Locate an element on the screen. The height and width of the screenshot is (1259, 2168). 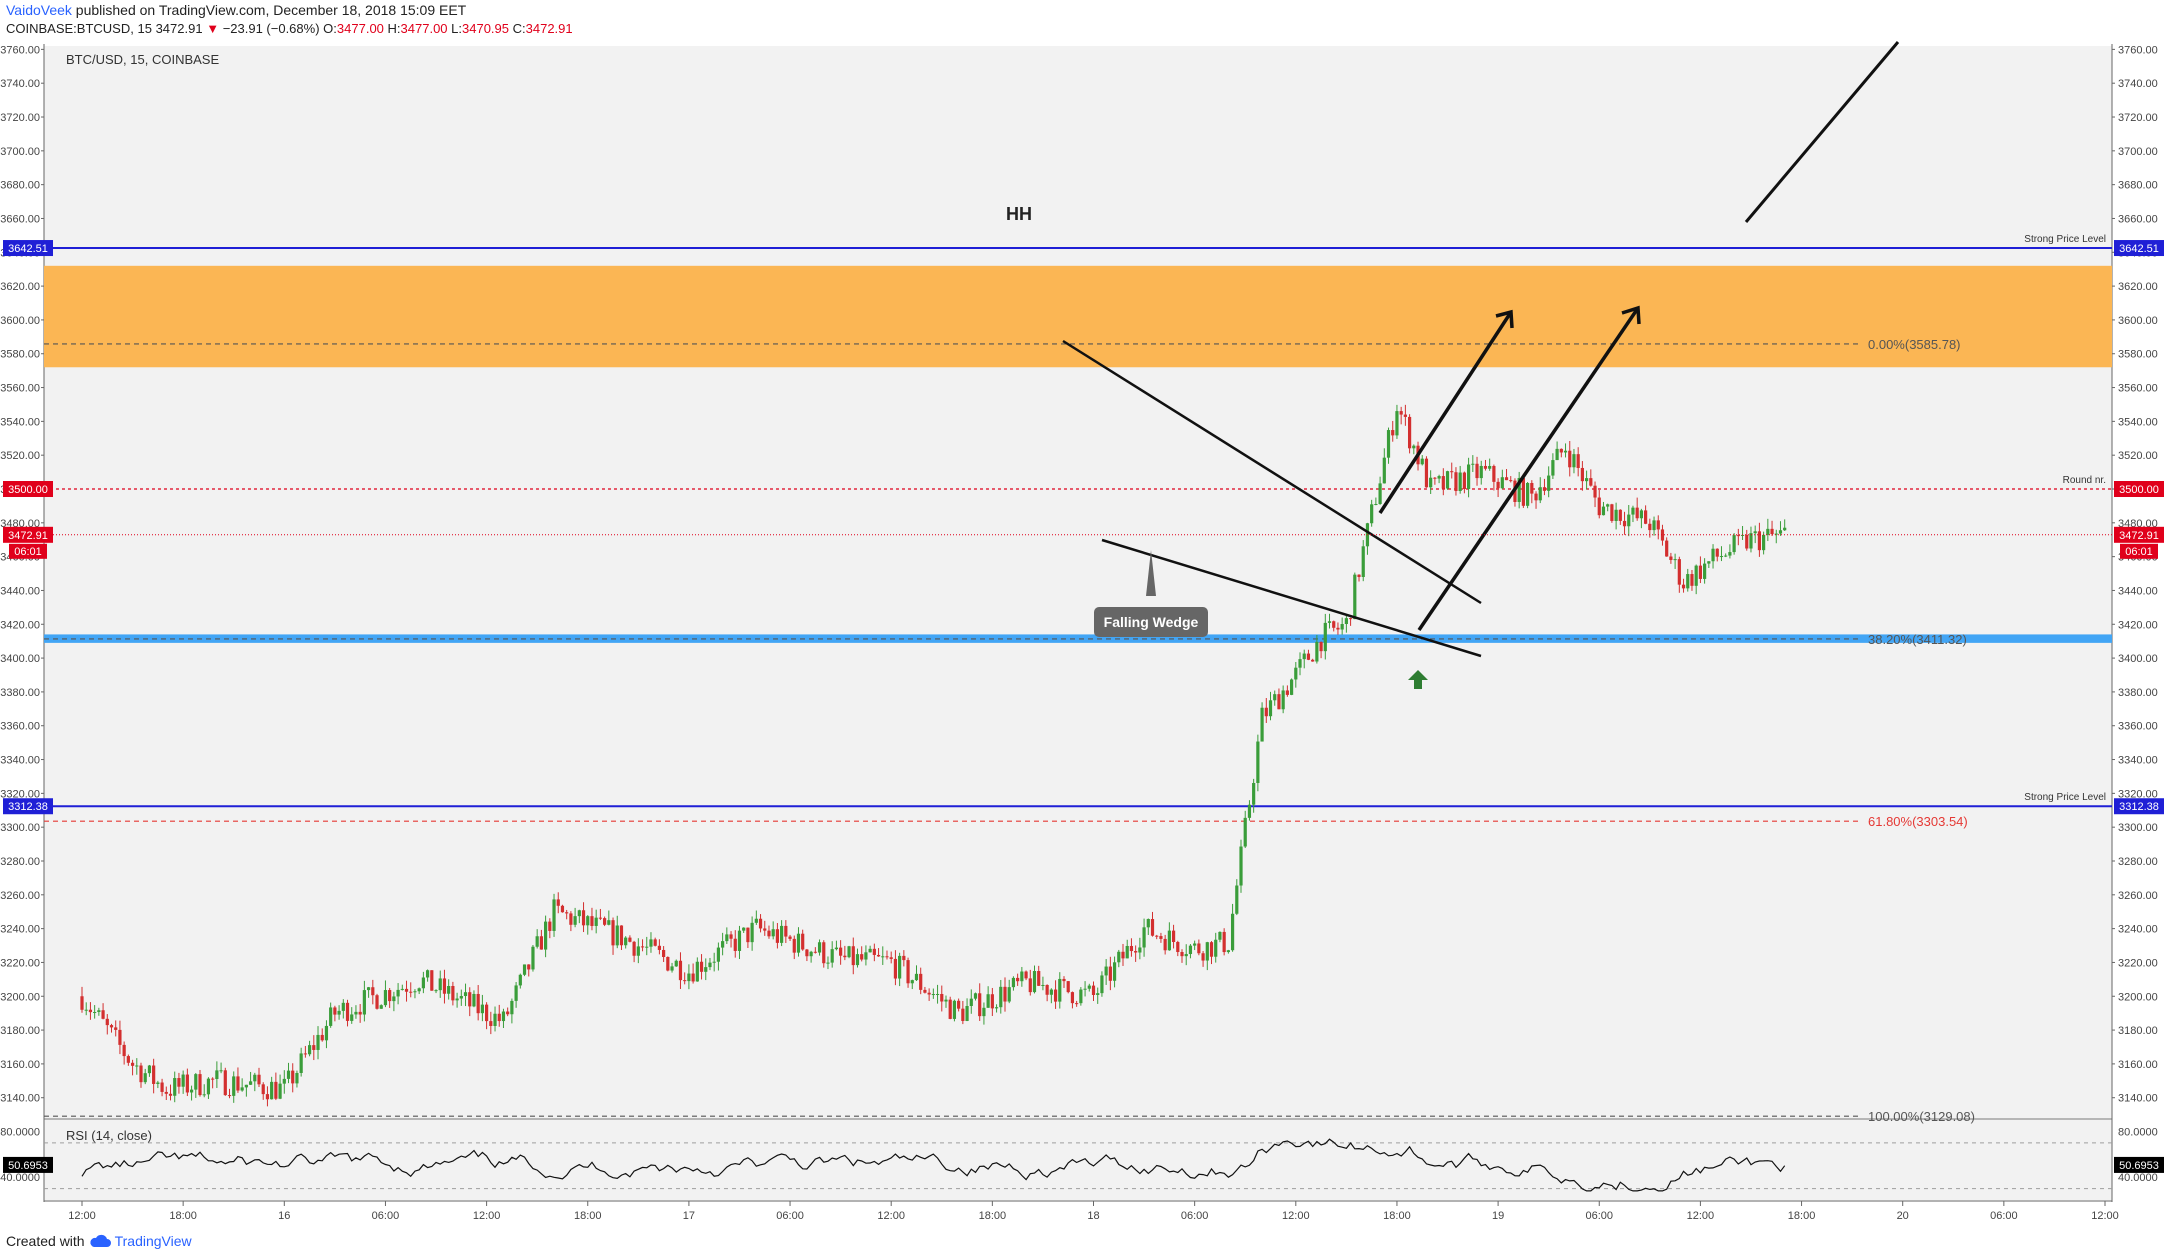
x-tick-label: 18:00 is located at coordinates (183, 1216).